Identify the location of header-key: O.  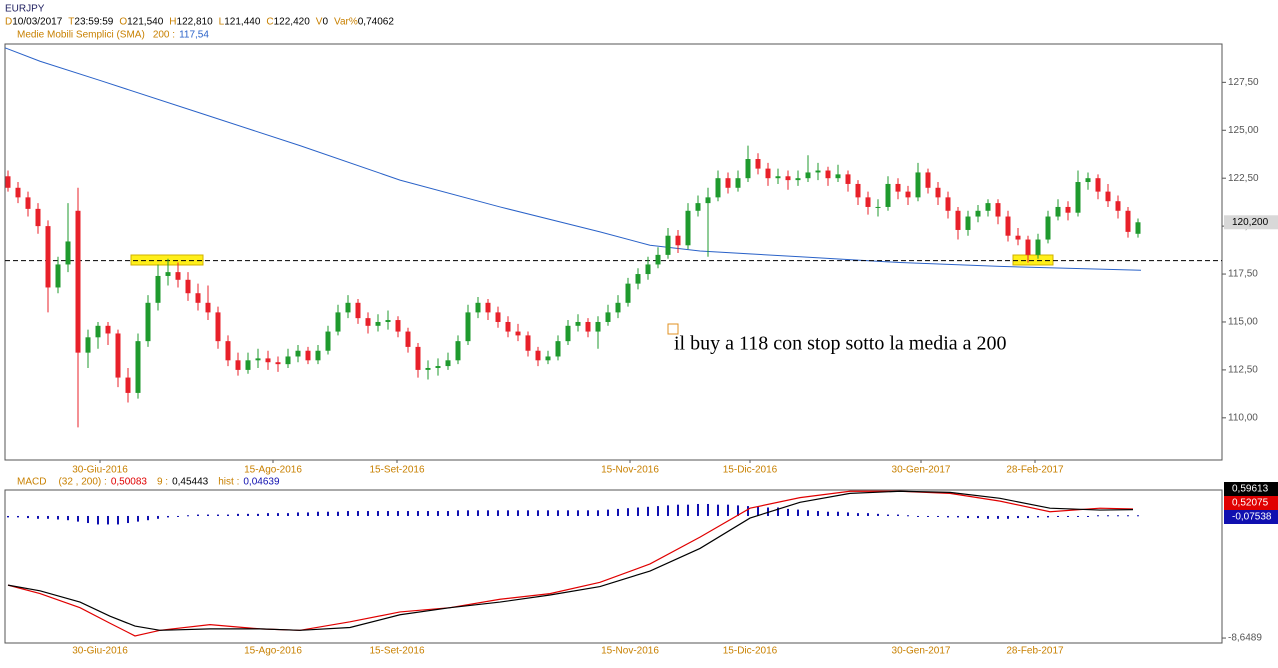
(123, 22).